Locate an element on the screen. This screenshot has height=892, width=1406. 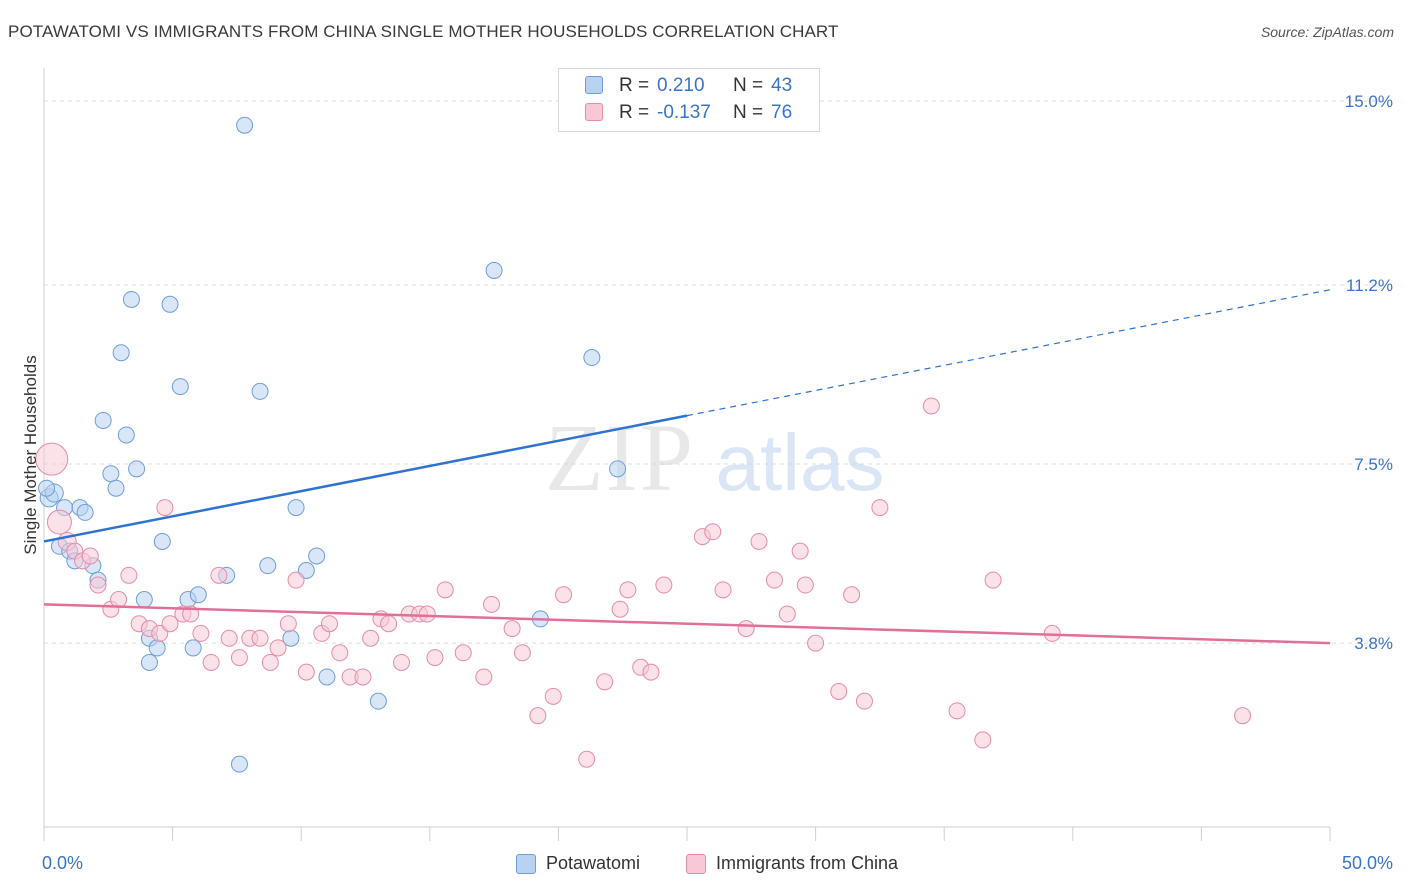
potawatomi-swatch is located at coordinates (594, 85).